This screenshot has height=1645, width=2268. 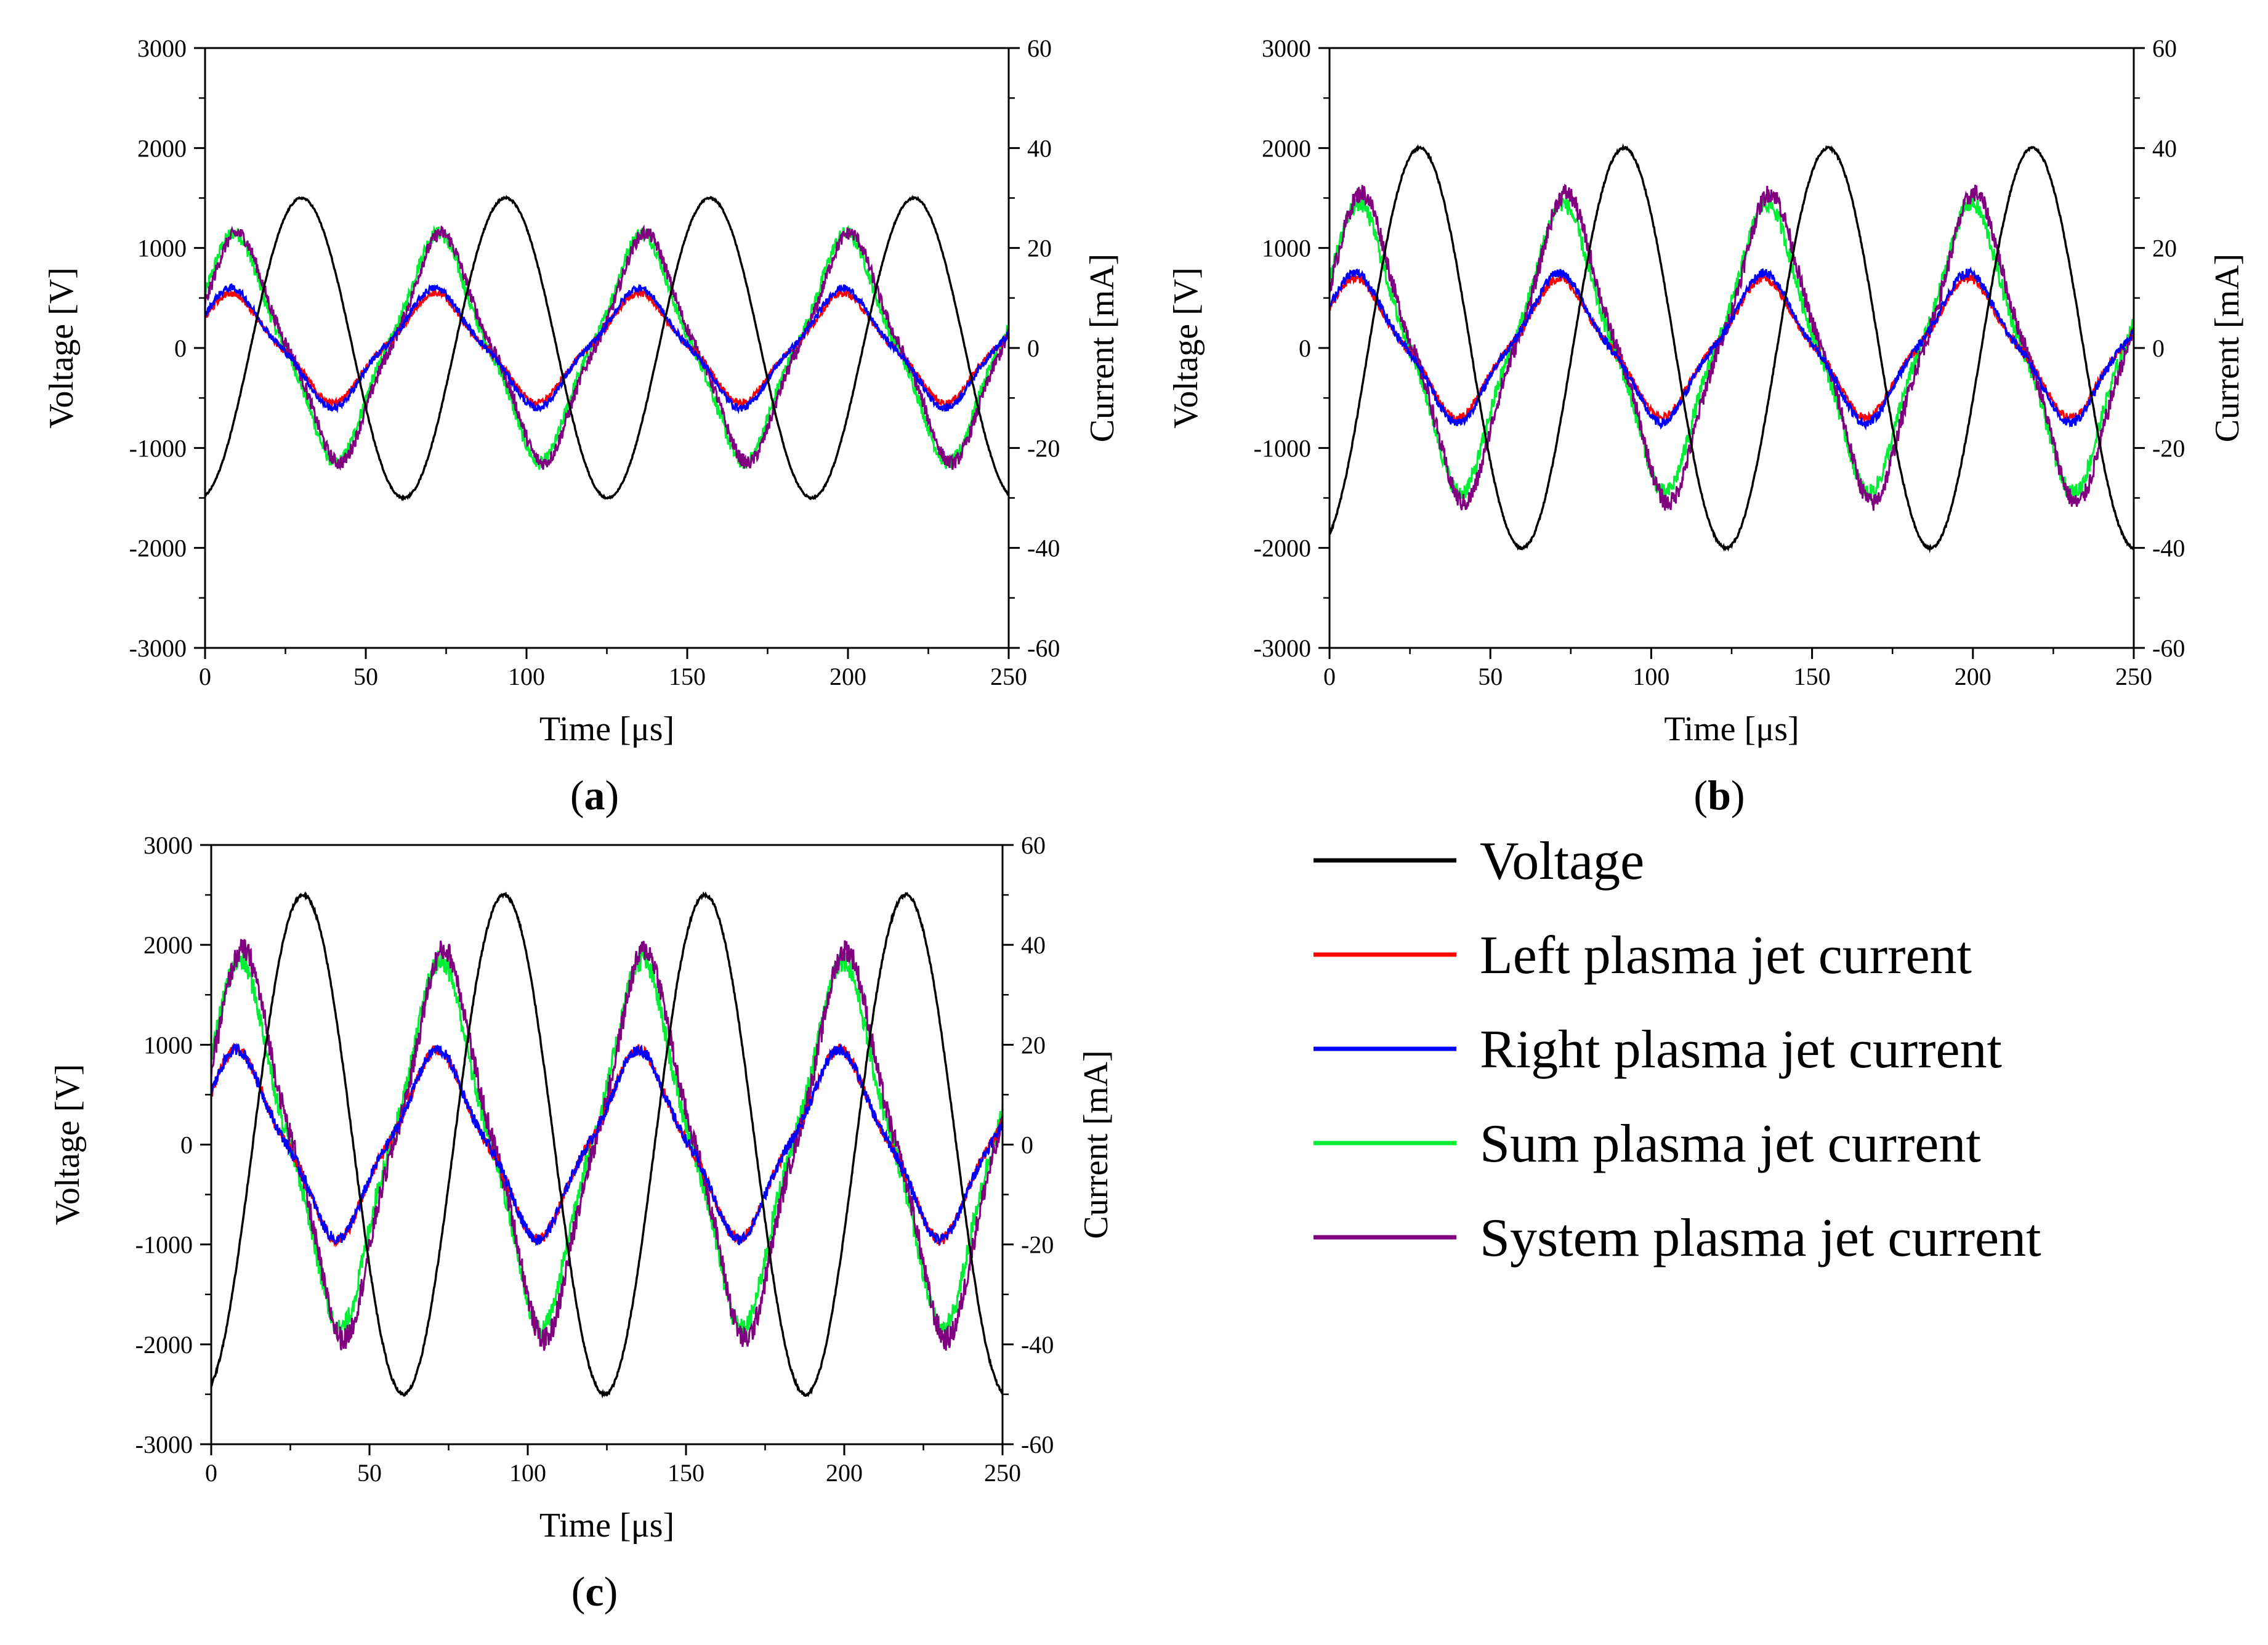 I want to click on panel-label: (b), so click(x=1719, y=795).